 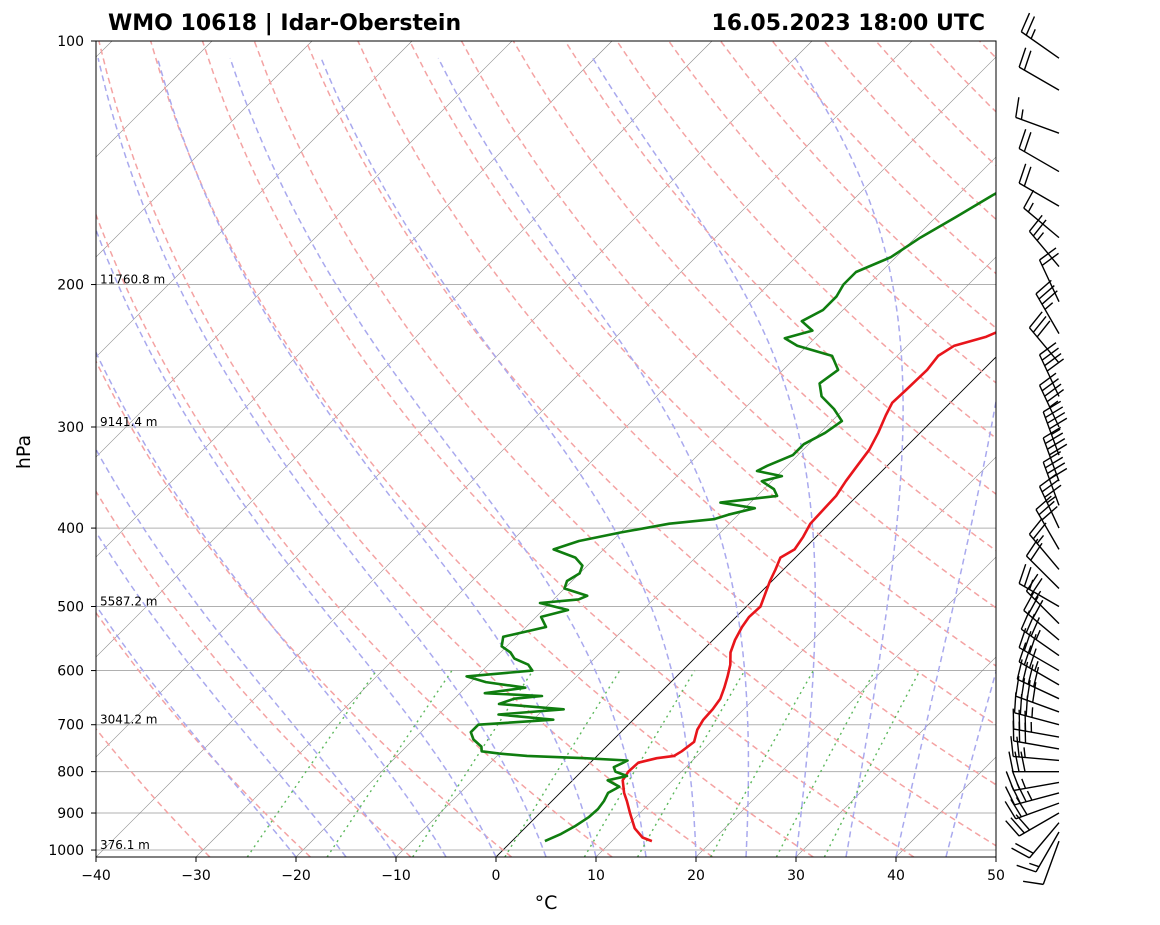 What do you see at coordinates (129, 720) in the screenshot?
I see `height-label: 3041.2 m` at bounding box center [129, 720].